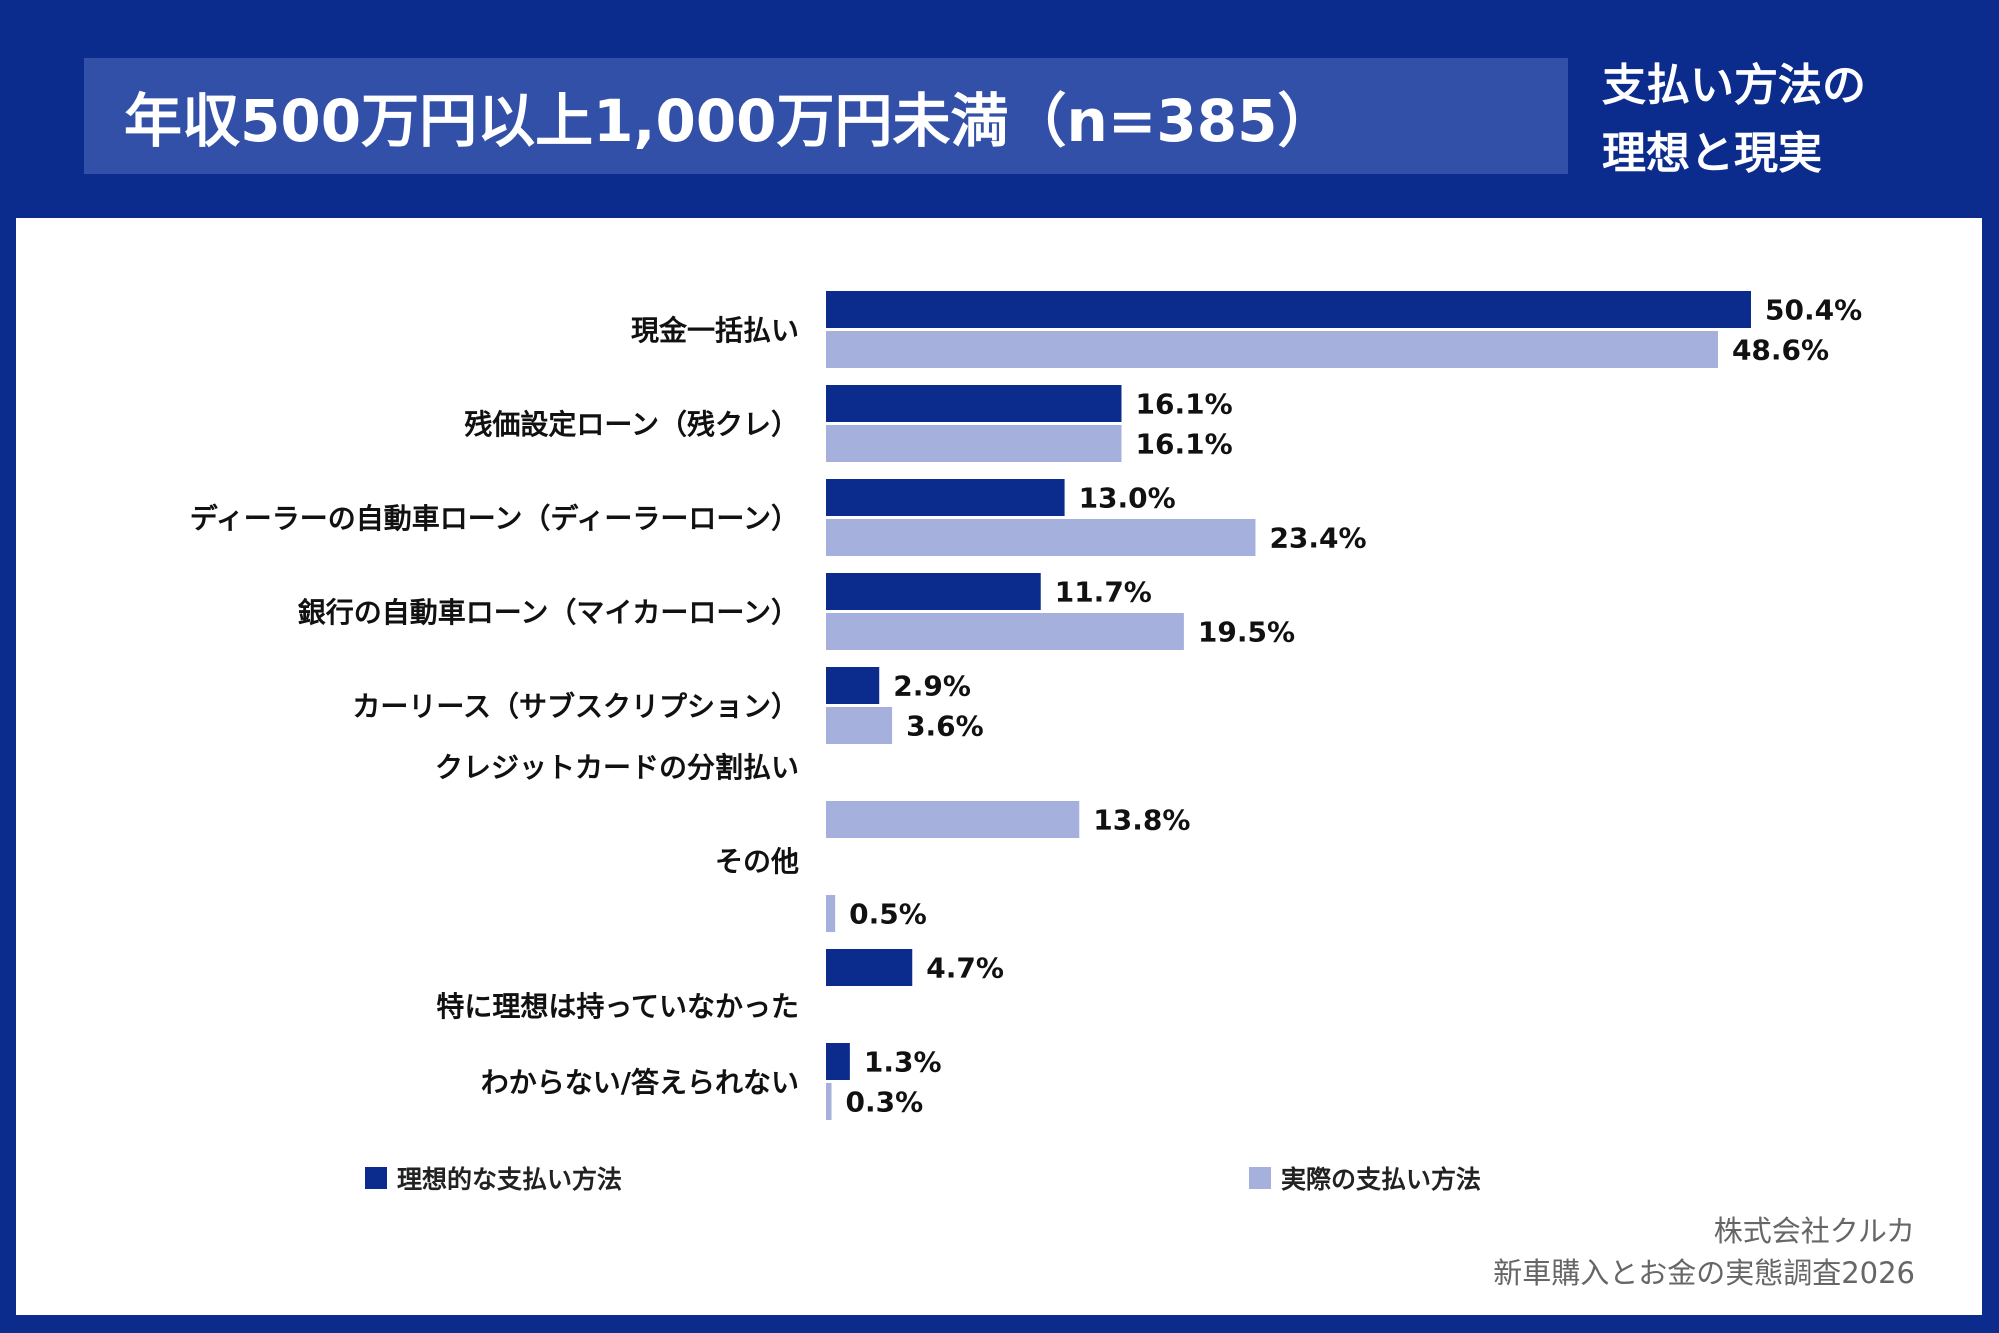 Image resolution: width=1999 pixels, height=1333 pixels. What do you see at coordinates (1141, 820) in the screenshot?
I see `data-label: 13.8%` at bounding box center [1141, 820].